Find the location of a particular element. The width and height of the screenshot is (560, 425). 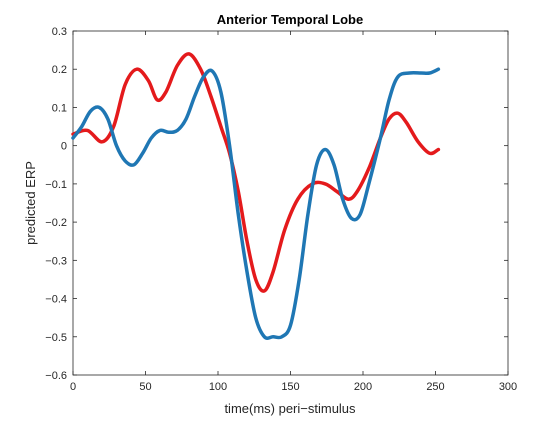

chart-title: Anterior Temporal Lobe is located at coordinates (290, 19).